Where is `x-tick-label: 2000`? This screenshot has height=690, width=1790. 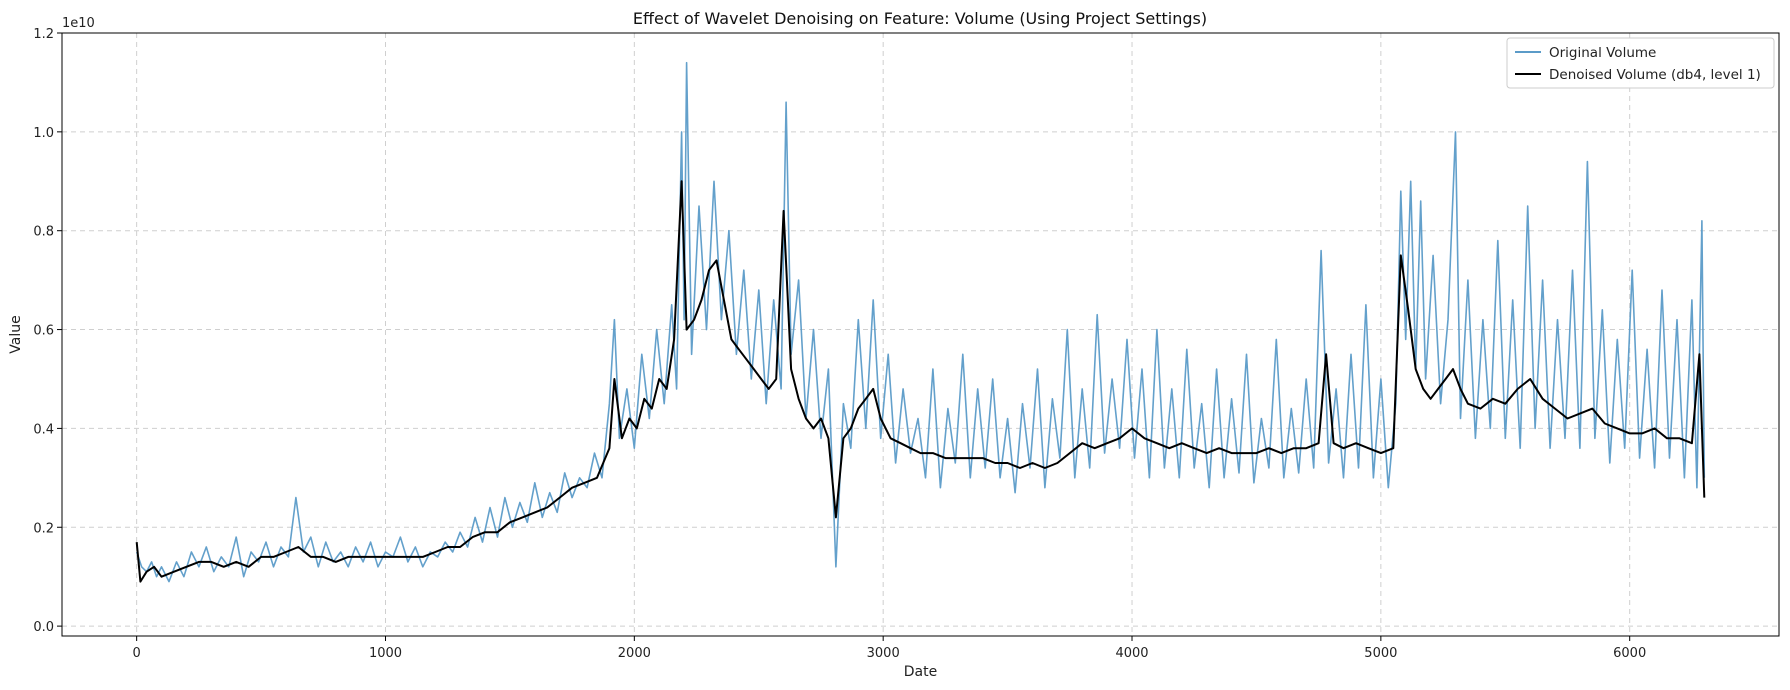
x-tick-label: 2000 is located at coordinates (634, 653).